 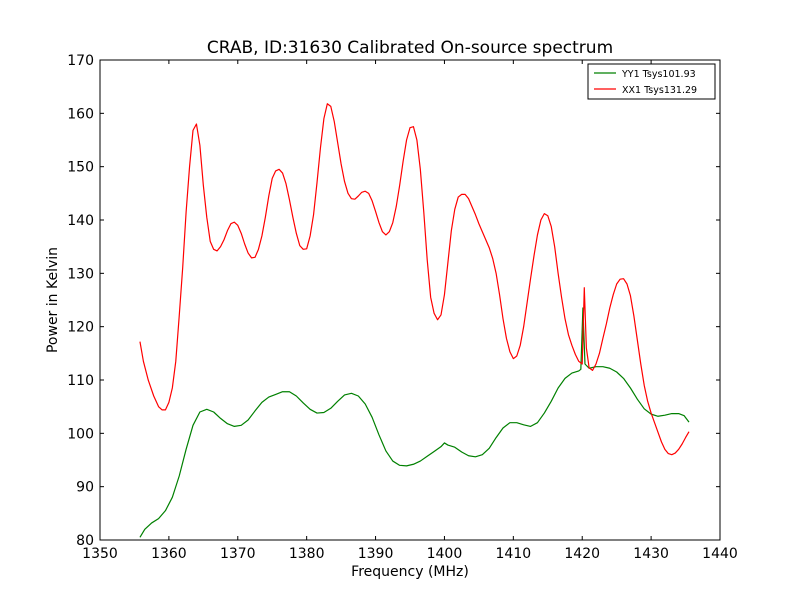 What do you see at coordinates (410, 572) in the screenshot?
I see `x-axis-label: Frequency (MHz)` at bounding box center [410, 572].